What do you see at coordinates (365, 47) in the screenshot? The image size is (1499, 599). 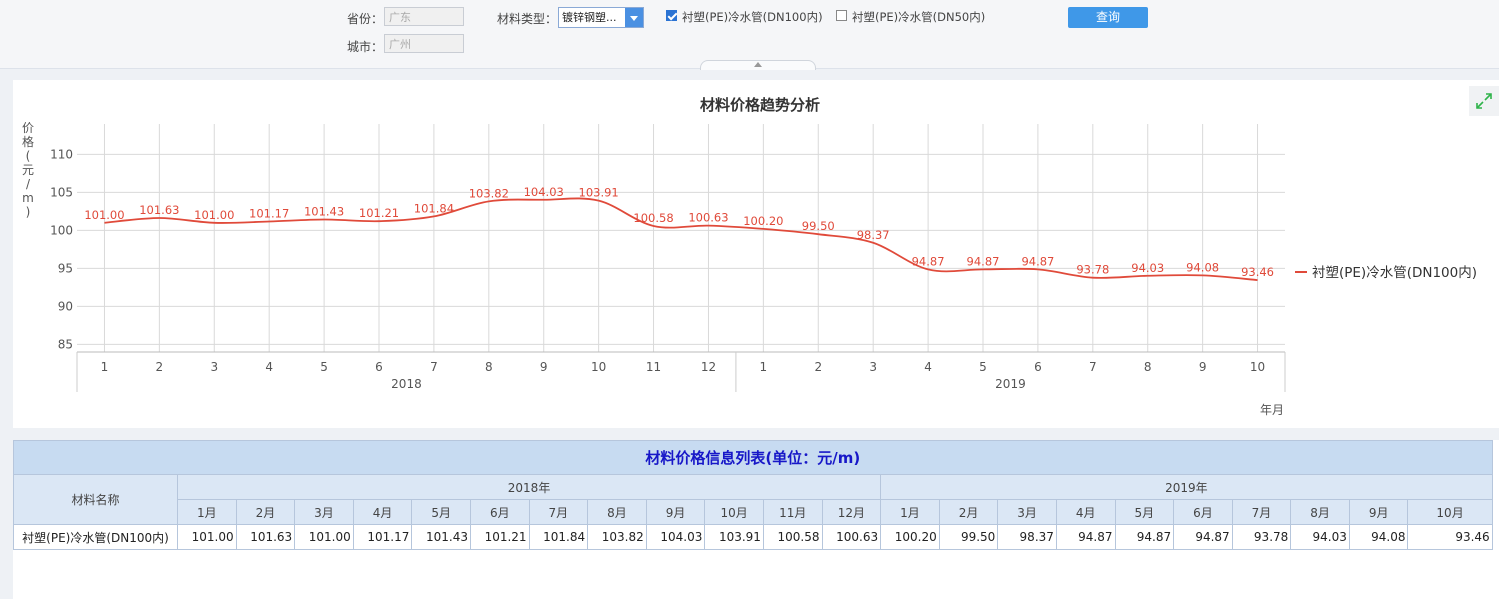 I see `city-label: 城市：` at bounding box center [365, 47].